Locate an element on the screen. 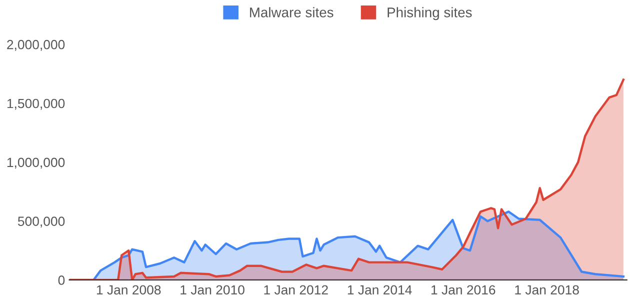  y-tick-label: 1,500,000 is located at coordinates (36, 104).